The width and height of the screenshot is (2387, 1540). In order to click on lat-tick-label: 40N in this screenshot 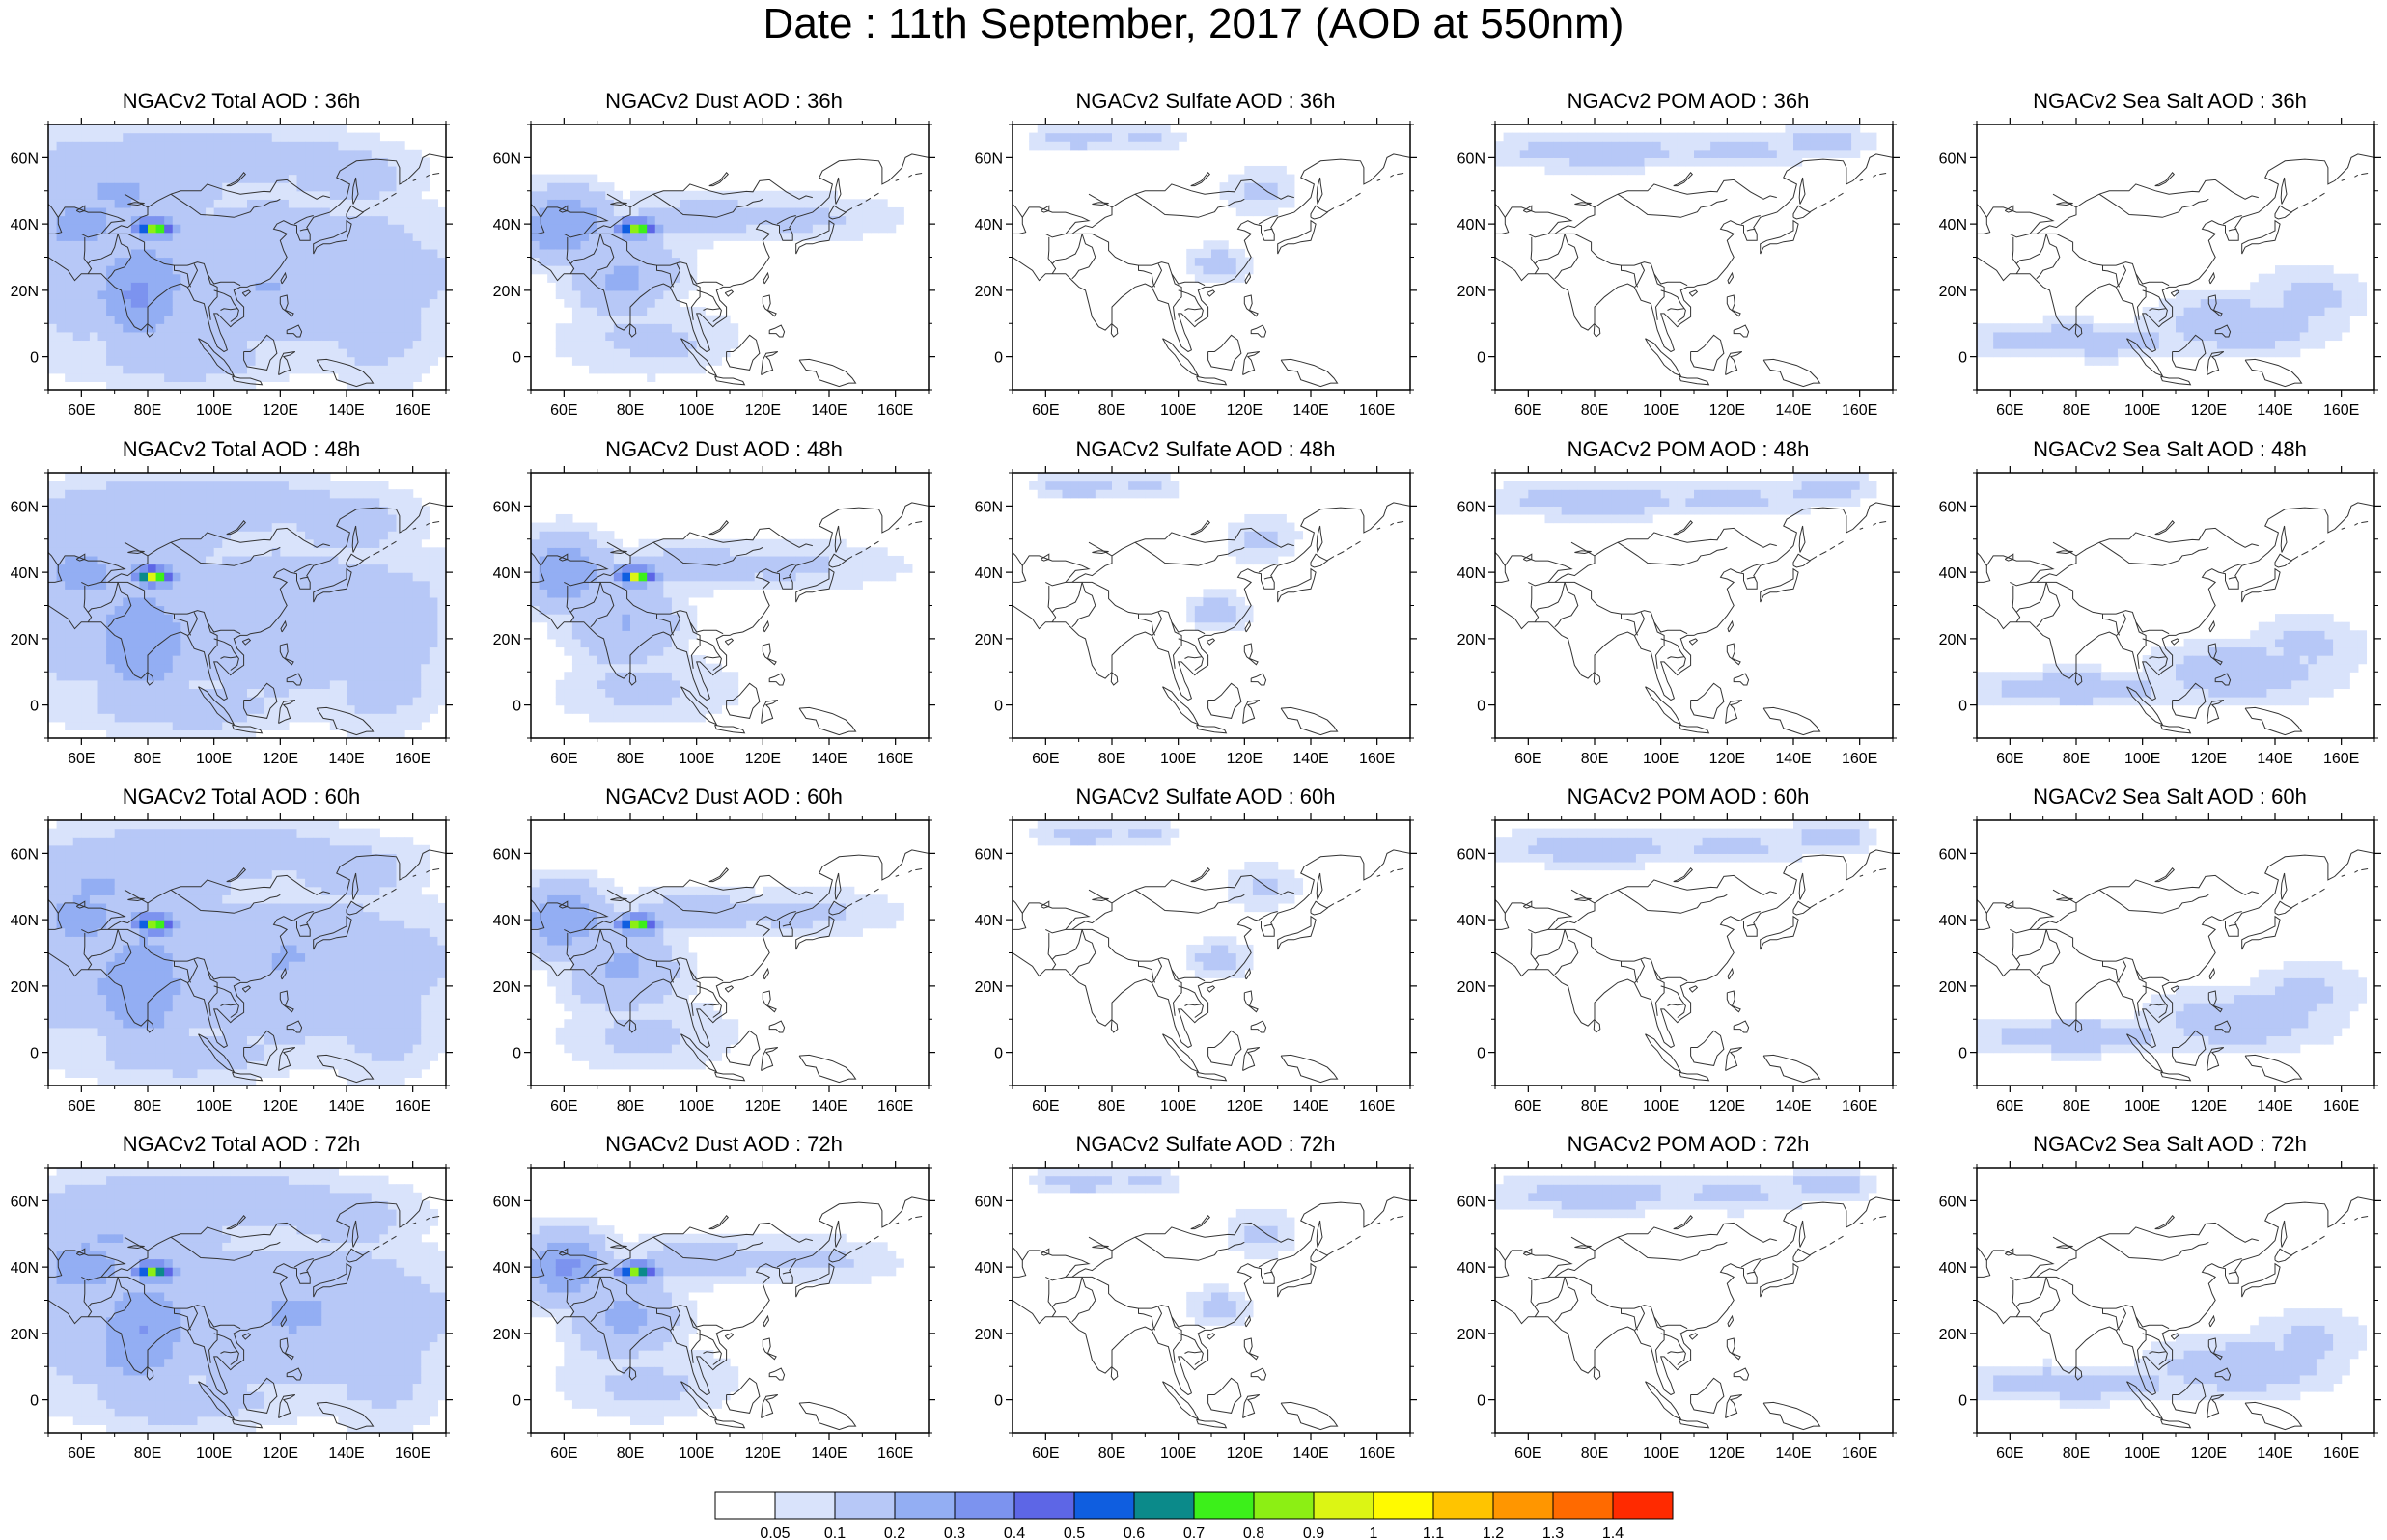, I will do `click(507, 225)`.